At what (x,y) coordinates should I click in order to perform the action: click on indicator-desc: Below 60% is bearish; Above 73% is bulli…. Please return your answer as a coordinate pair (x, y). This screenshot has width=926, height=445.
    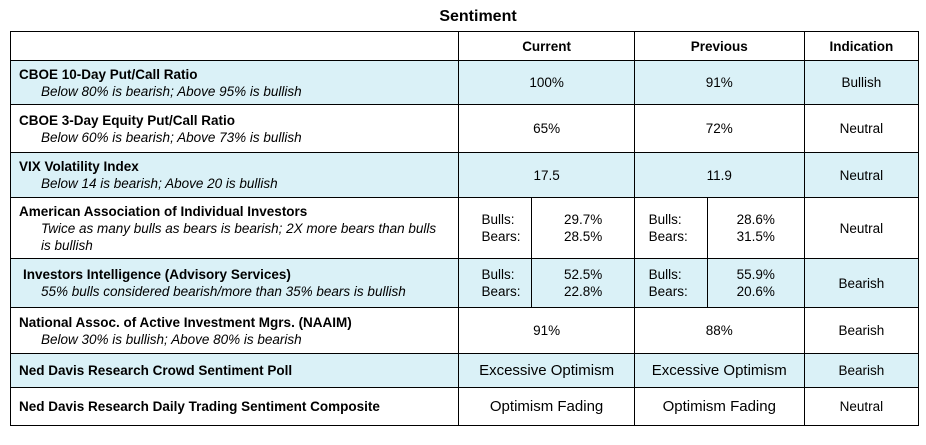
    Looking at the image, I should click on (171, 137).